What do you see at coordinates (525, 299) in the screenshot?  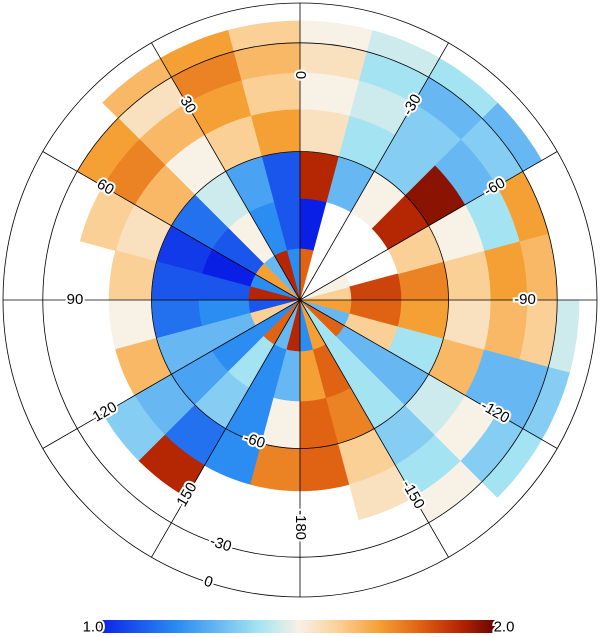 I see `longitude-label: -90` at bounding box center [525, 299].